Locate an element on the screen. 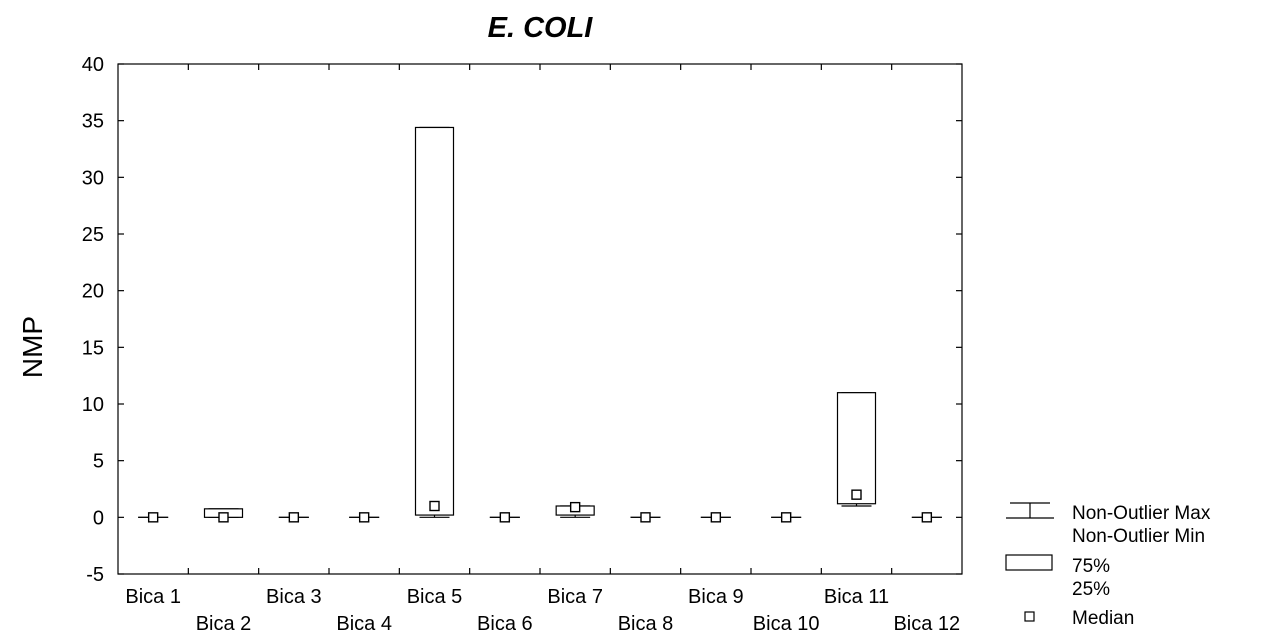 The width and height of the screenshot is (1279, 634). x-tick-label-11: Bica 11 is located at coordinates (856, 597).